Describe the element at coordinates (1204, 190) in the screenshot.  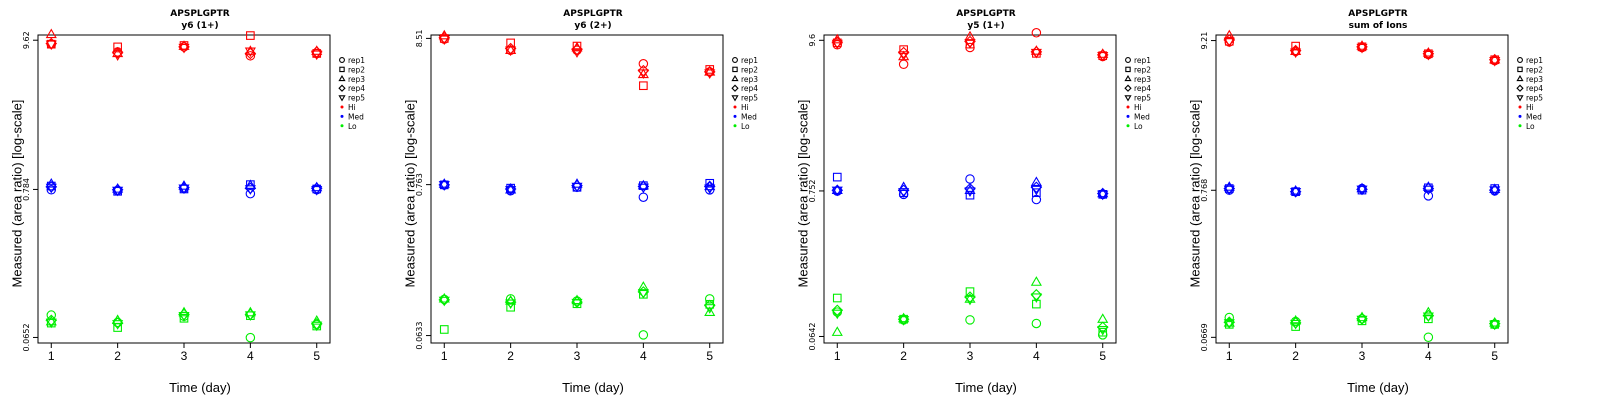
I see `y-tick-label: 0.768` at that location.